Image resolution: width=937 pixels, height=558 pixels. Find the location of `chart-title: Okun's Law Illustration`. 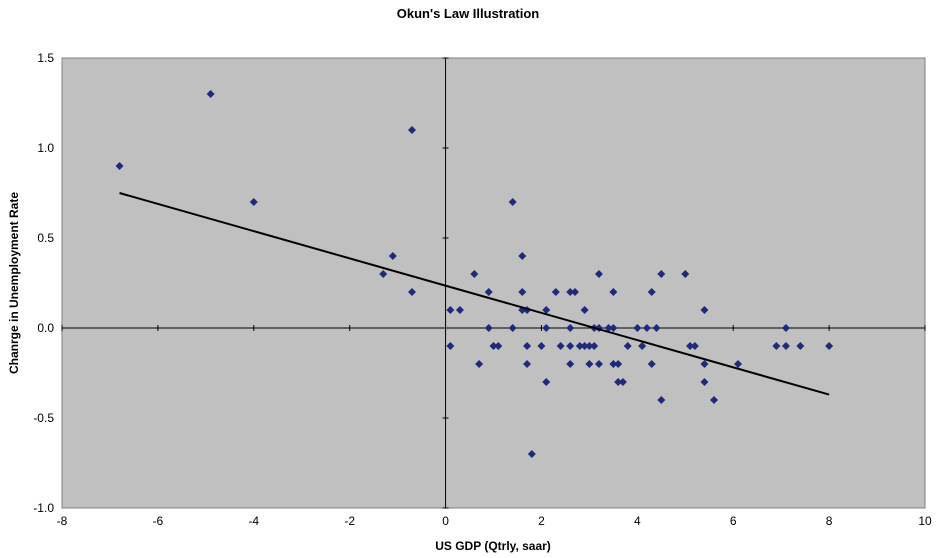

chart-title: Okun's Law Illustration is located at coordinates (468, 13).